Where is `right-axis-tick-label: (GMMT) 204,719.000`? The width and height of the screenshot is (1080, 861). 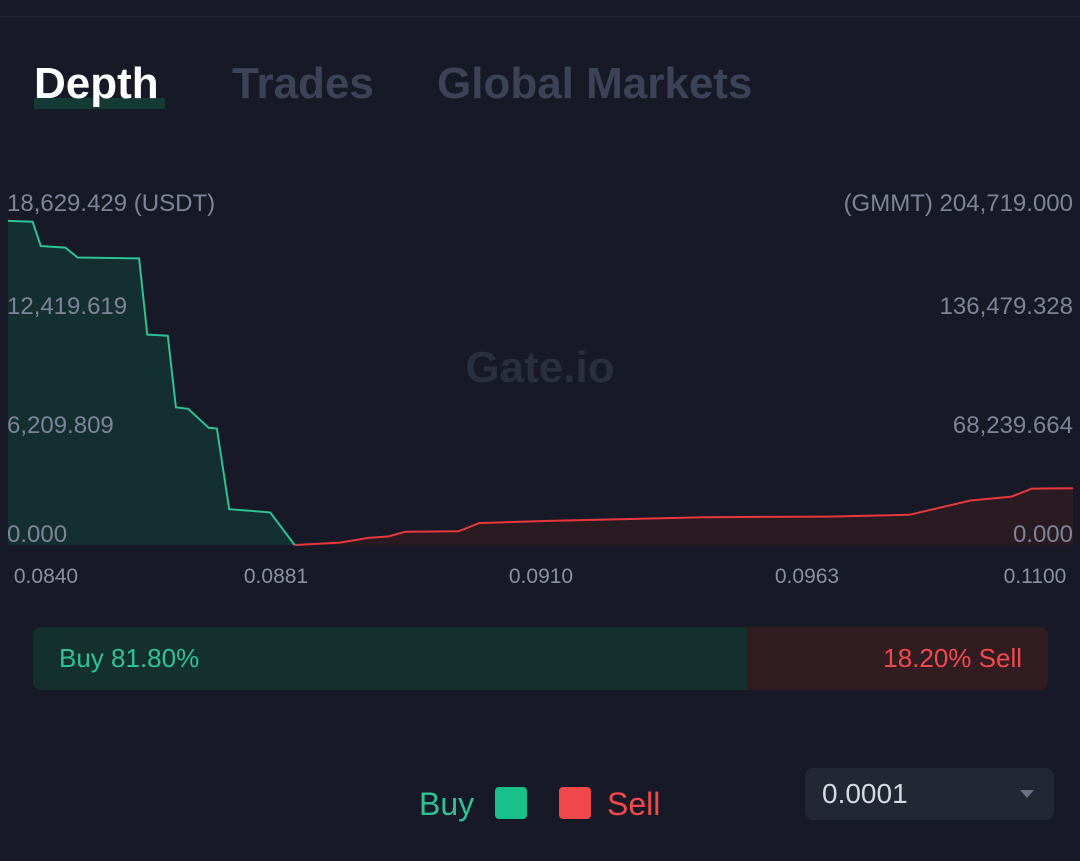
right-axis-tick-label: (GMMT) 204,719.000 is located at coordinates (958, 203).